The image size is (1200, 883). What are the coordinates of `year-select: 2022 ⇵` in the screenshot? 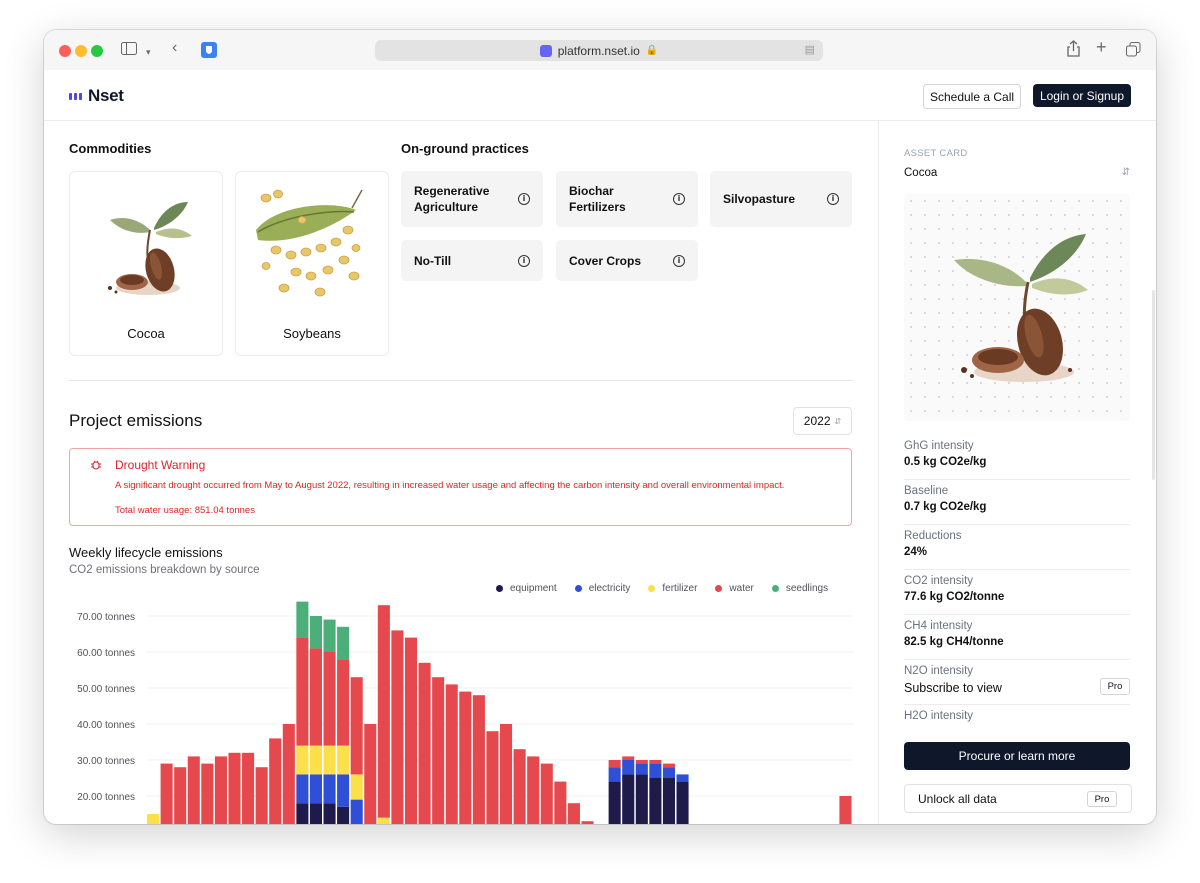 It's located at (822, 421).